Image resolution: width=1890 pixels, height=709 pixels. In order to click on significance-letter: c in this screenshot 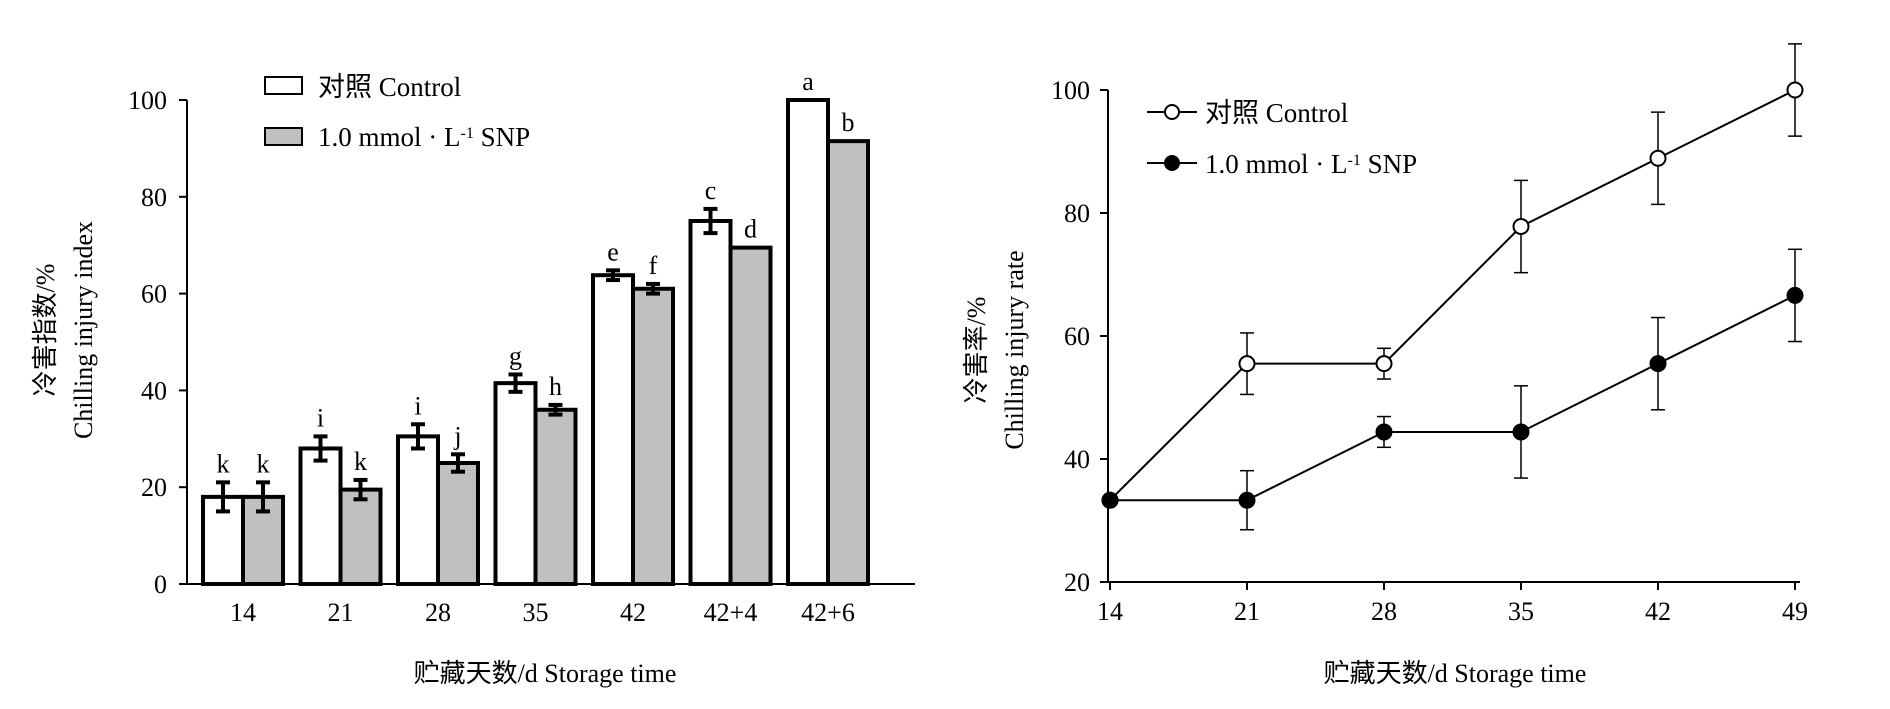, I will do `click(711, 190)`.